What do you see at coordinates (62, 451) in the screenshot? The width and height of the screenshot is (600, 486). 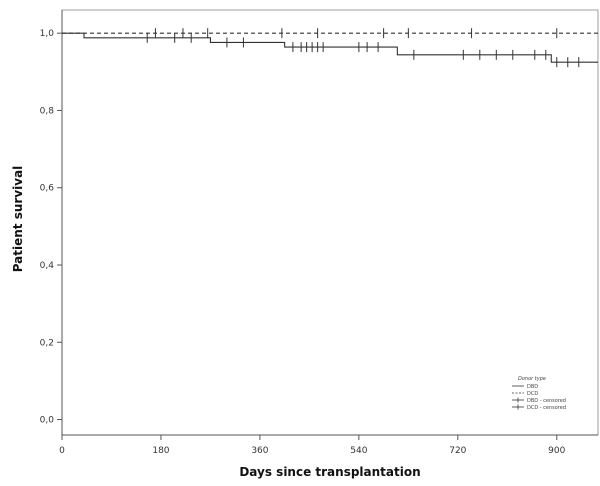 I see `x-tick-label: 0` at bounding box center [62, 451].